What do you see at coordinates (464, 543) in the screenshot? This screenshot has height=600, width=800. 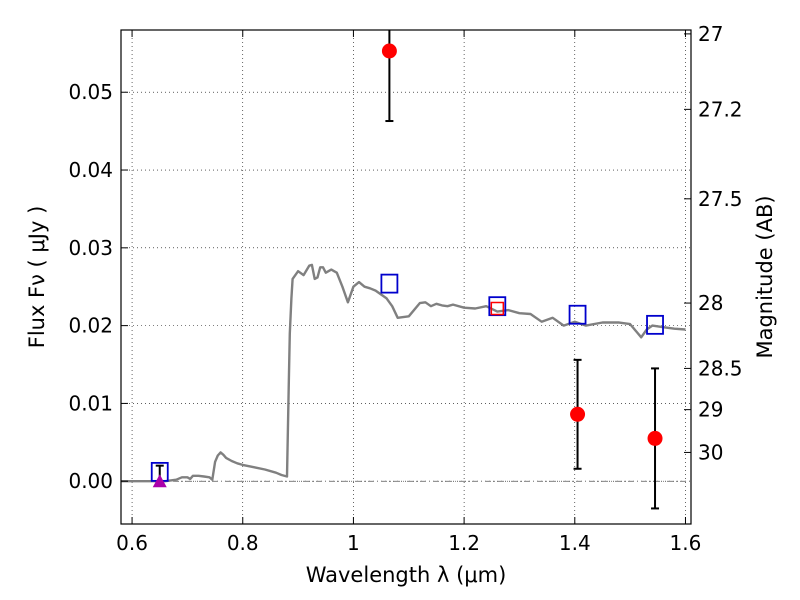 I see `x-tick-label: 1.2` at bounding box center [464, 543].